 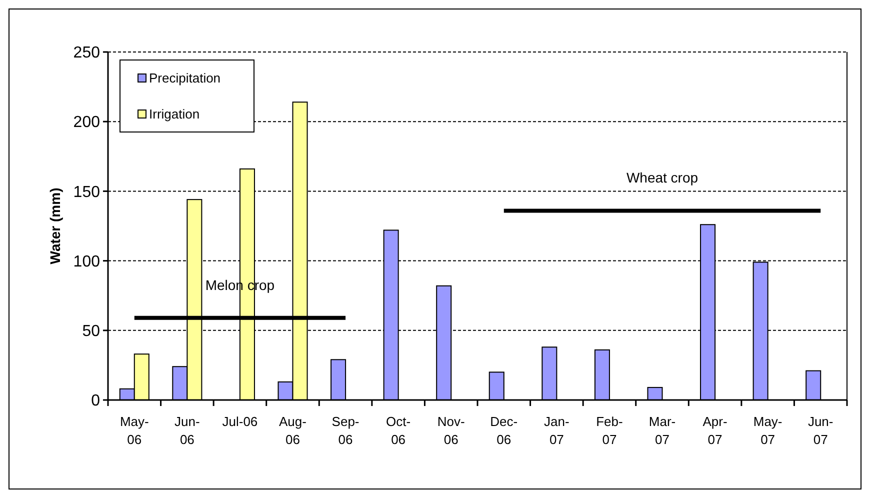 I want to click on x-tick-label: Sep-06, so click(x=346, y=430).